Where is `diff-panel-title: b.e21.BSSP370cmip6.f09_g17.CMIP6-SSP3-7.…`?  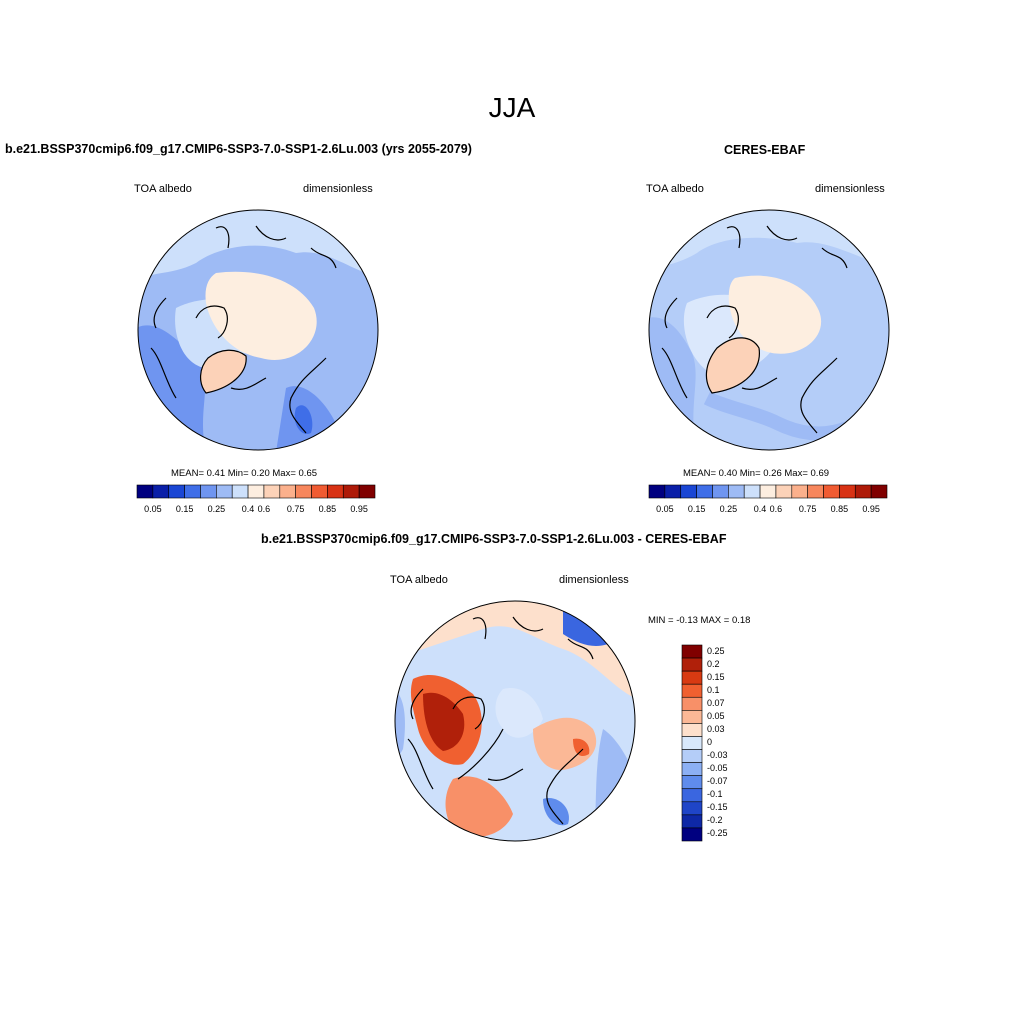 diff-panel-title: b.e21.BSSP370cmip6.f09_g17.CMIP6-SSP3-7.… is located at coordinates (494, 539).